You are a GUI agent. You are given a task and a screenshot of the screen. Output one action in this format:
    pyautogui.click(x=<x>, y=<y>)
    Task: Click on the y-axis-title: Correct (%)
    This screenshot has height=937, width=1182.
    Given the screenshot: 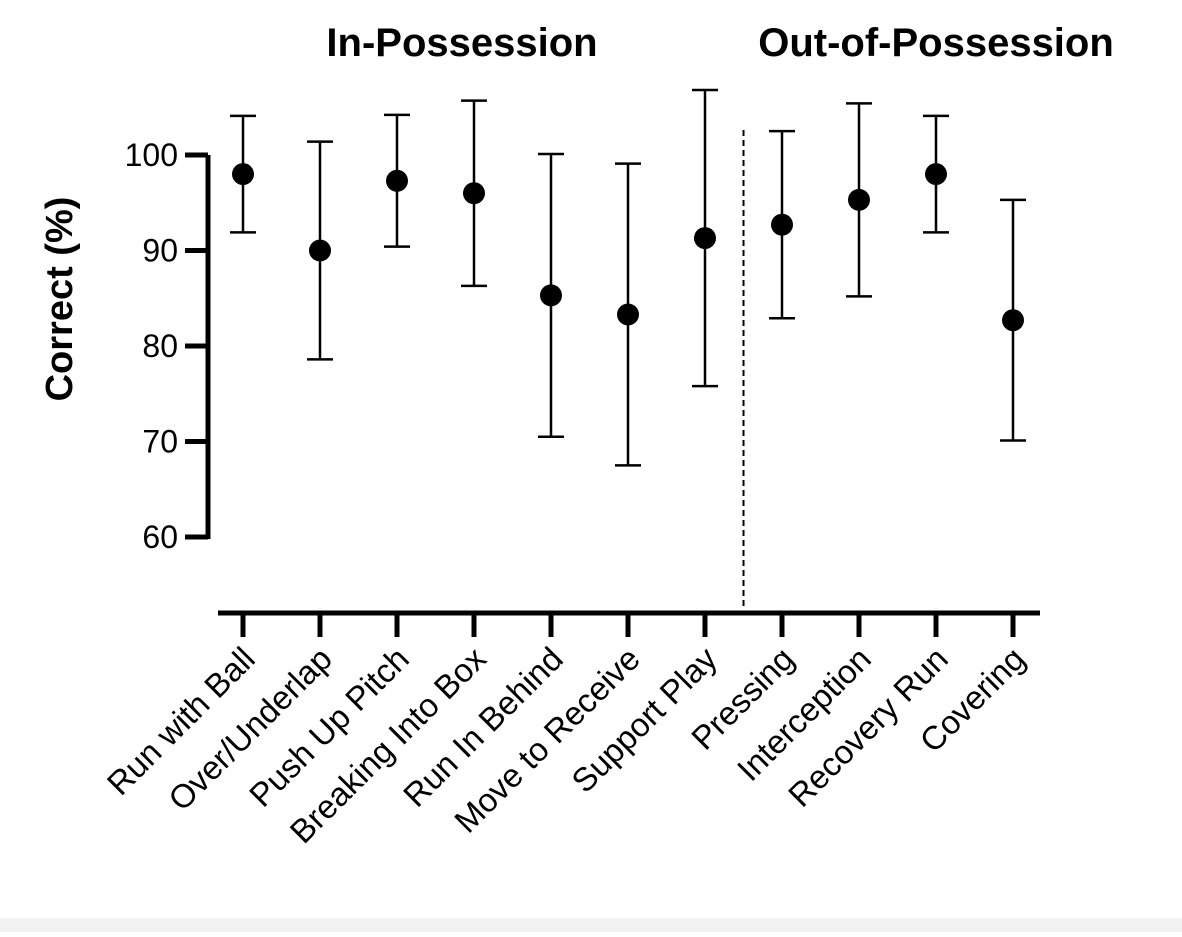 What is the action you would take?
    pyautogui.click(x=60, y=299)
    